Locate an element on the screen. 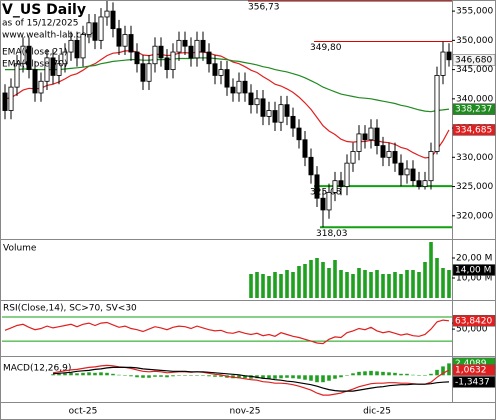 The height and width of the screenshot is (420, 496). last-value-label: 1,0632 is located at coordinates (471, 371).